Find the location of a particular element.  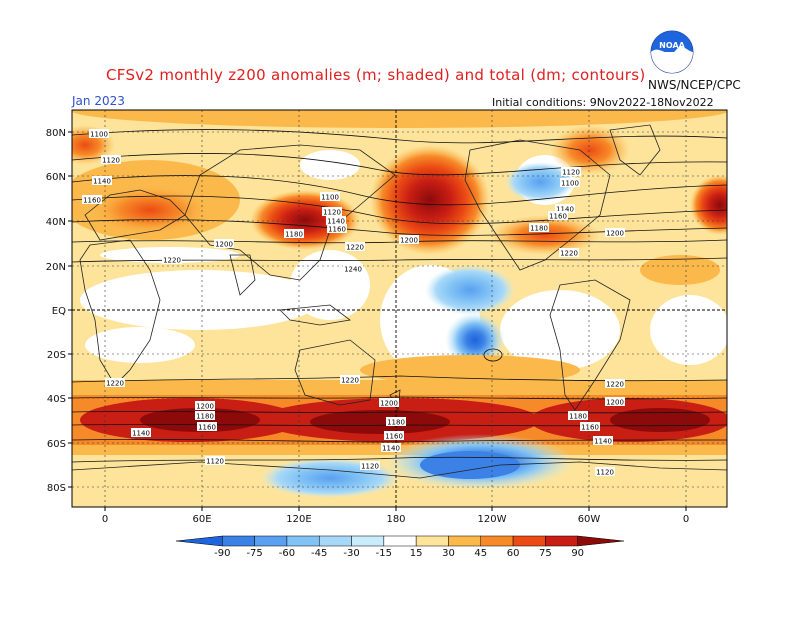

lat-label: EQ is located at coordinates (59, 311).